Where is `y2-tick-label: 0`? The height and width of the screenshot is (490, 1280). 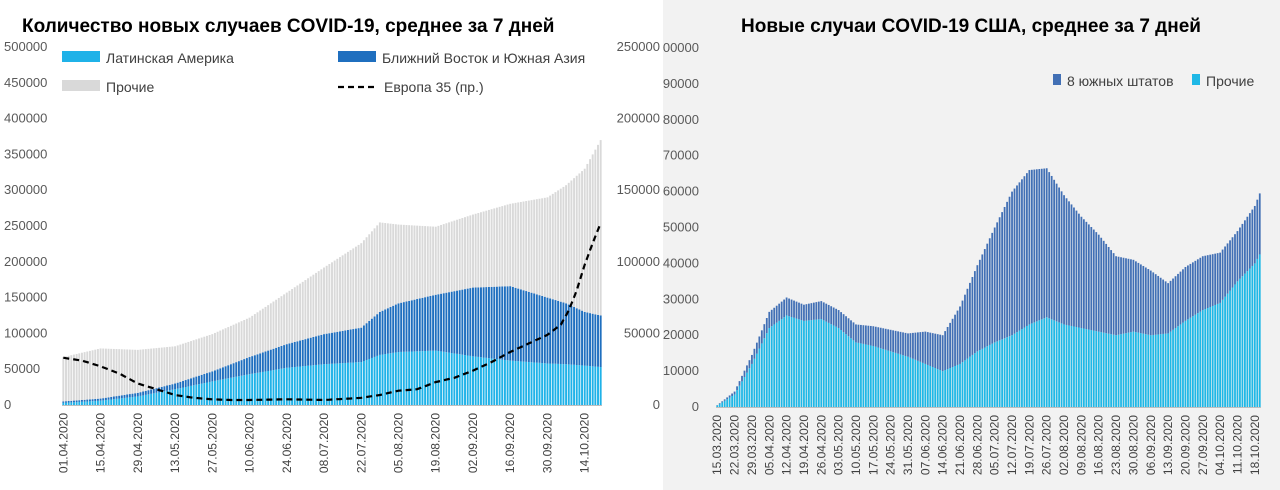
y2-tick-label: 0 is located at coordinates (656, 404).